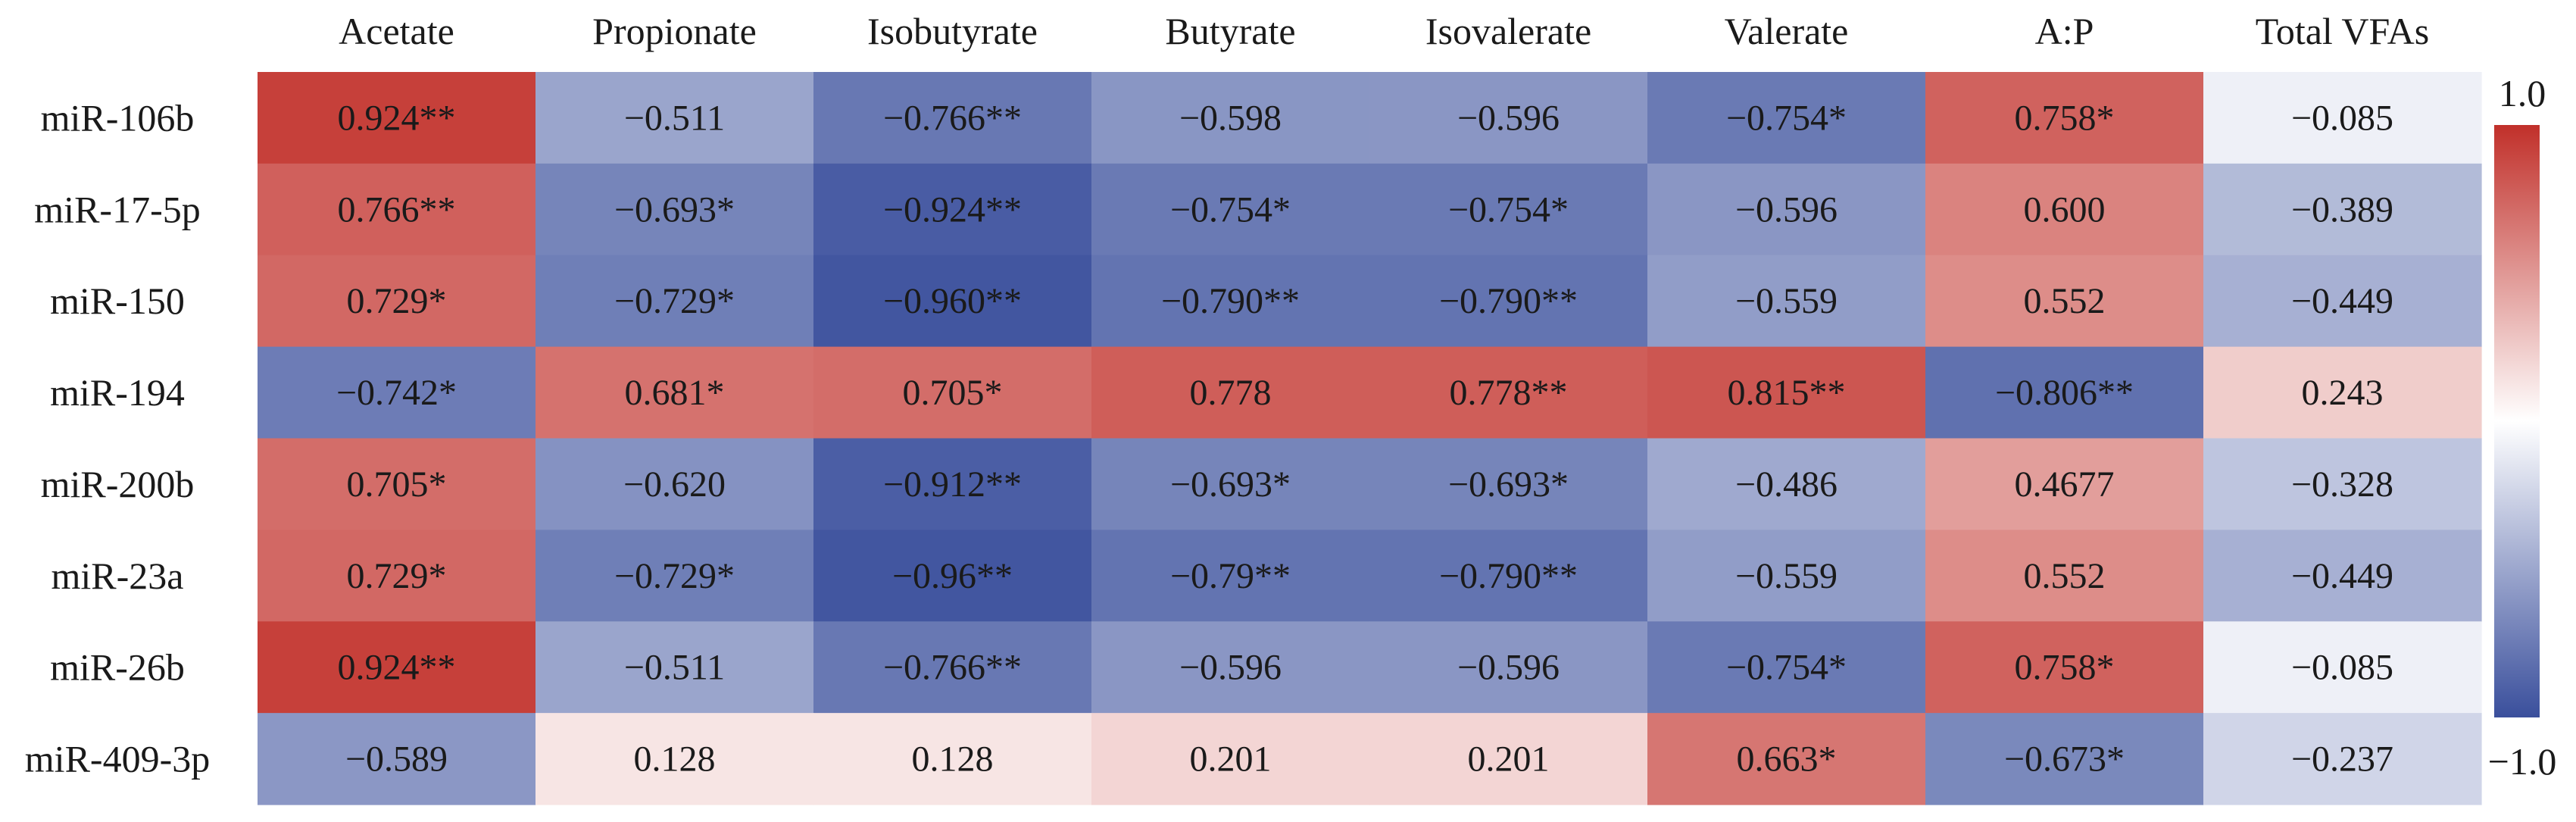  What do you see at coordinates (118, 117) in the screenshot?
I see `row-label: miR-106b` at bounding box center [118, 117].